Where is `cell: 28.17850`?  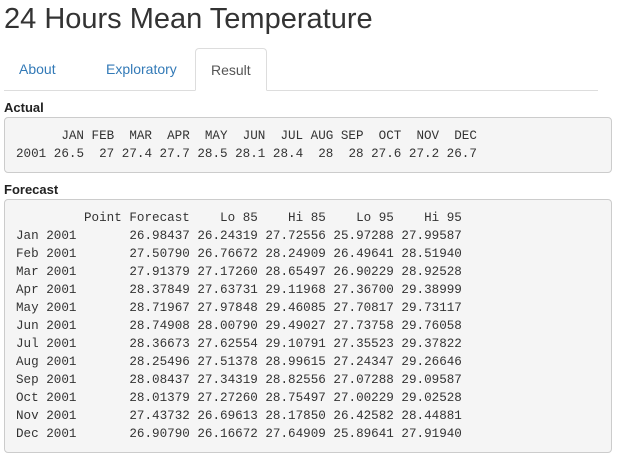
cell: 28.17850 is located at coordinates (295, 416).